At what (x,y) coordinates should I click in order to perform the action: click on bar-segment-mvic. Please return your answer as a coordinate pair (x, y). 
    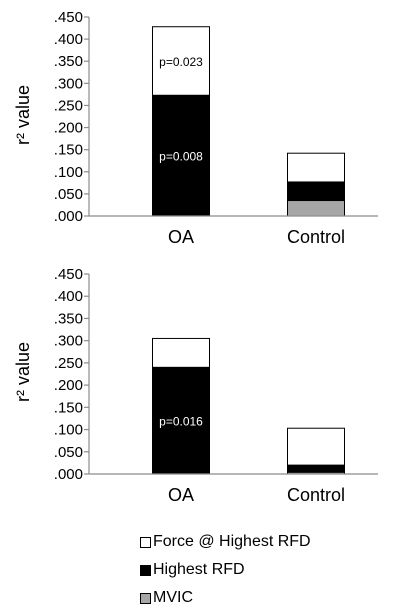
    Looking at the image, I should click on (316, 208).